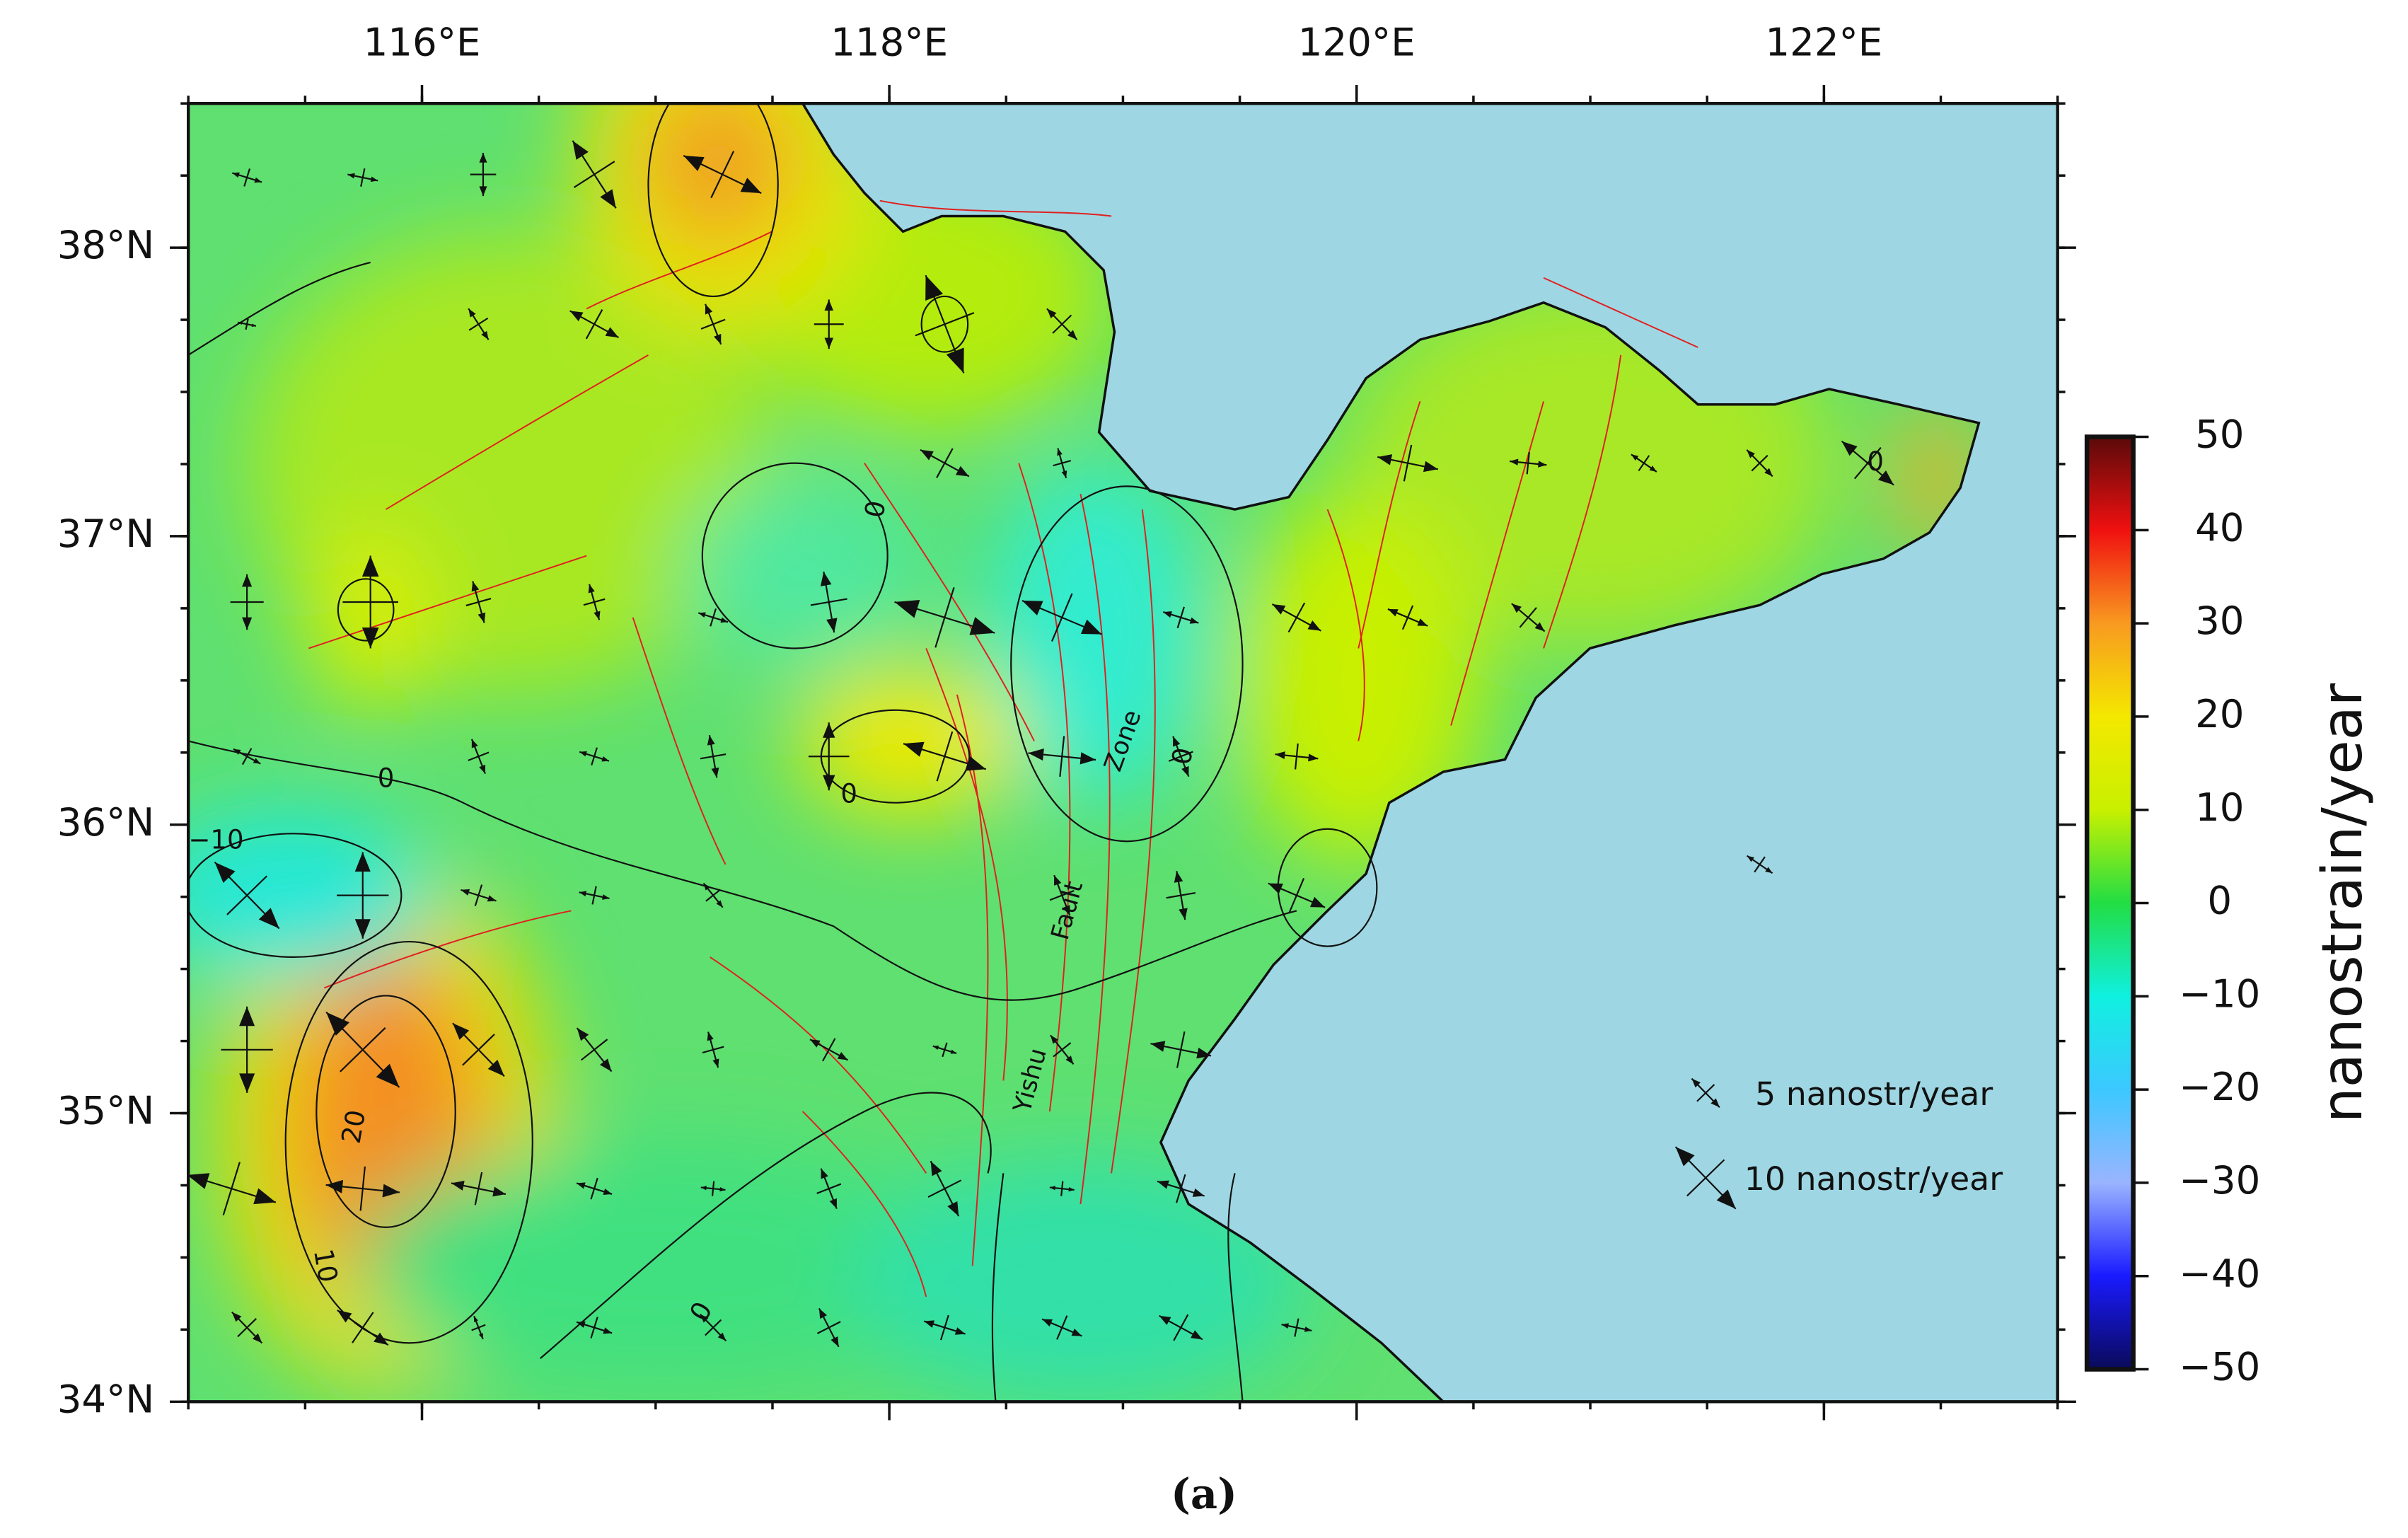  I want to click on y-tick-label: 35°N, so click(106, 1111).